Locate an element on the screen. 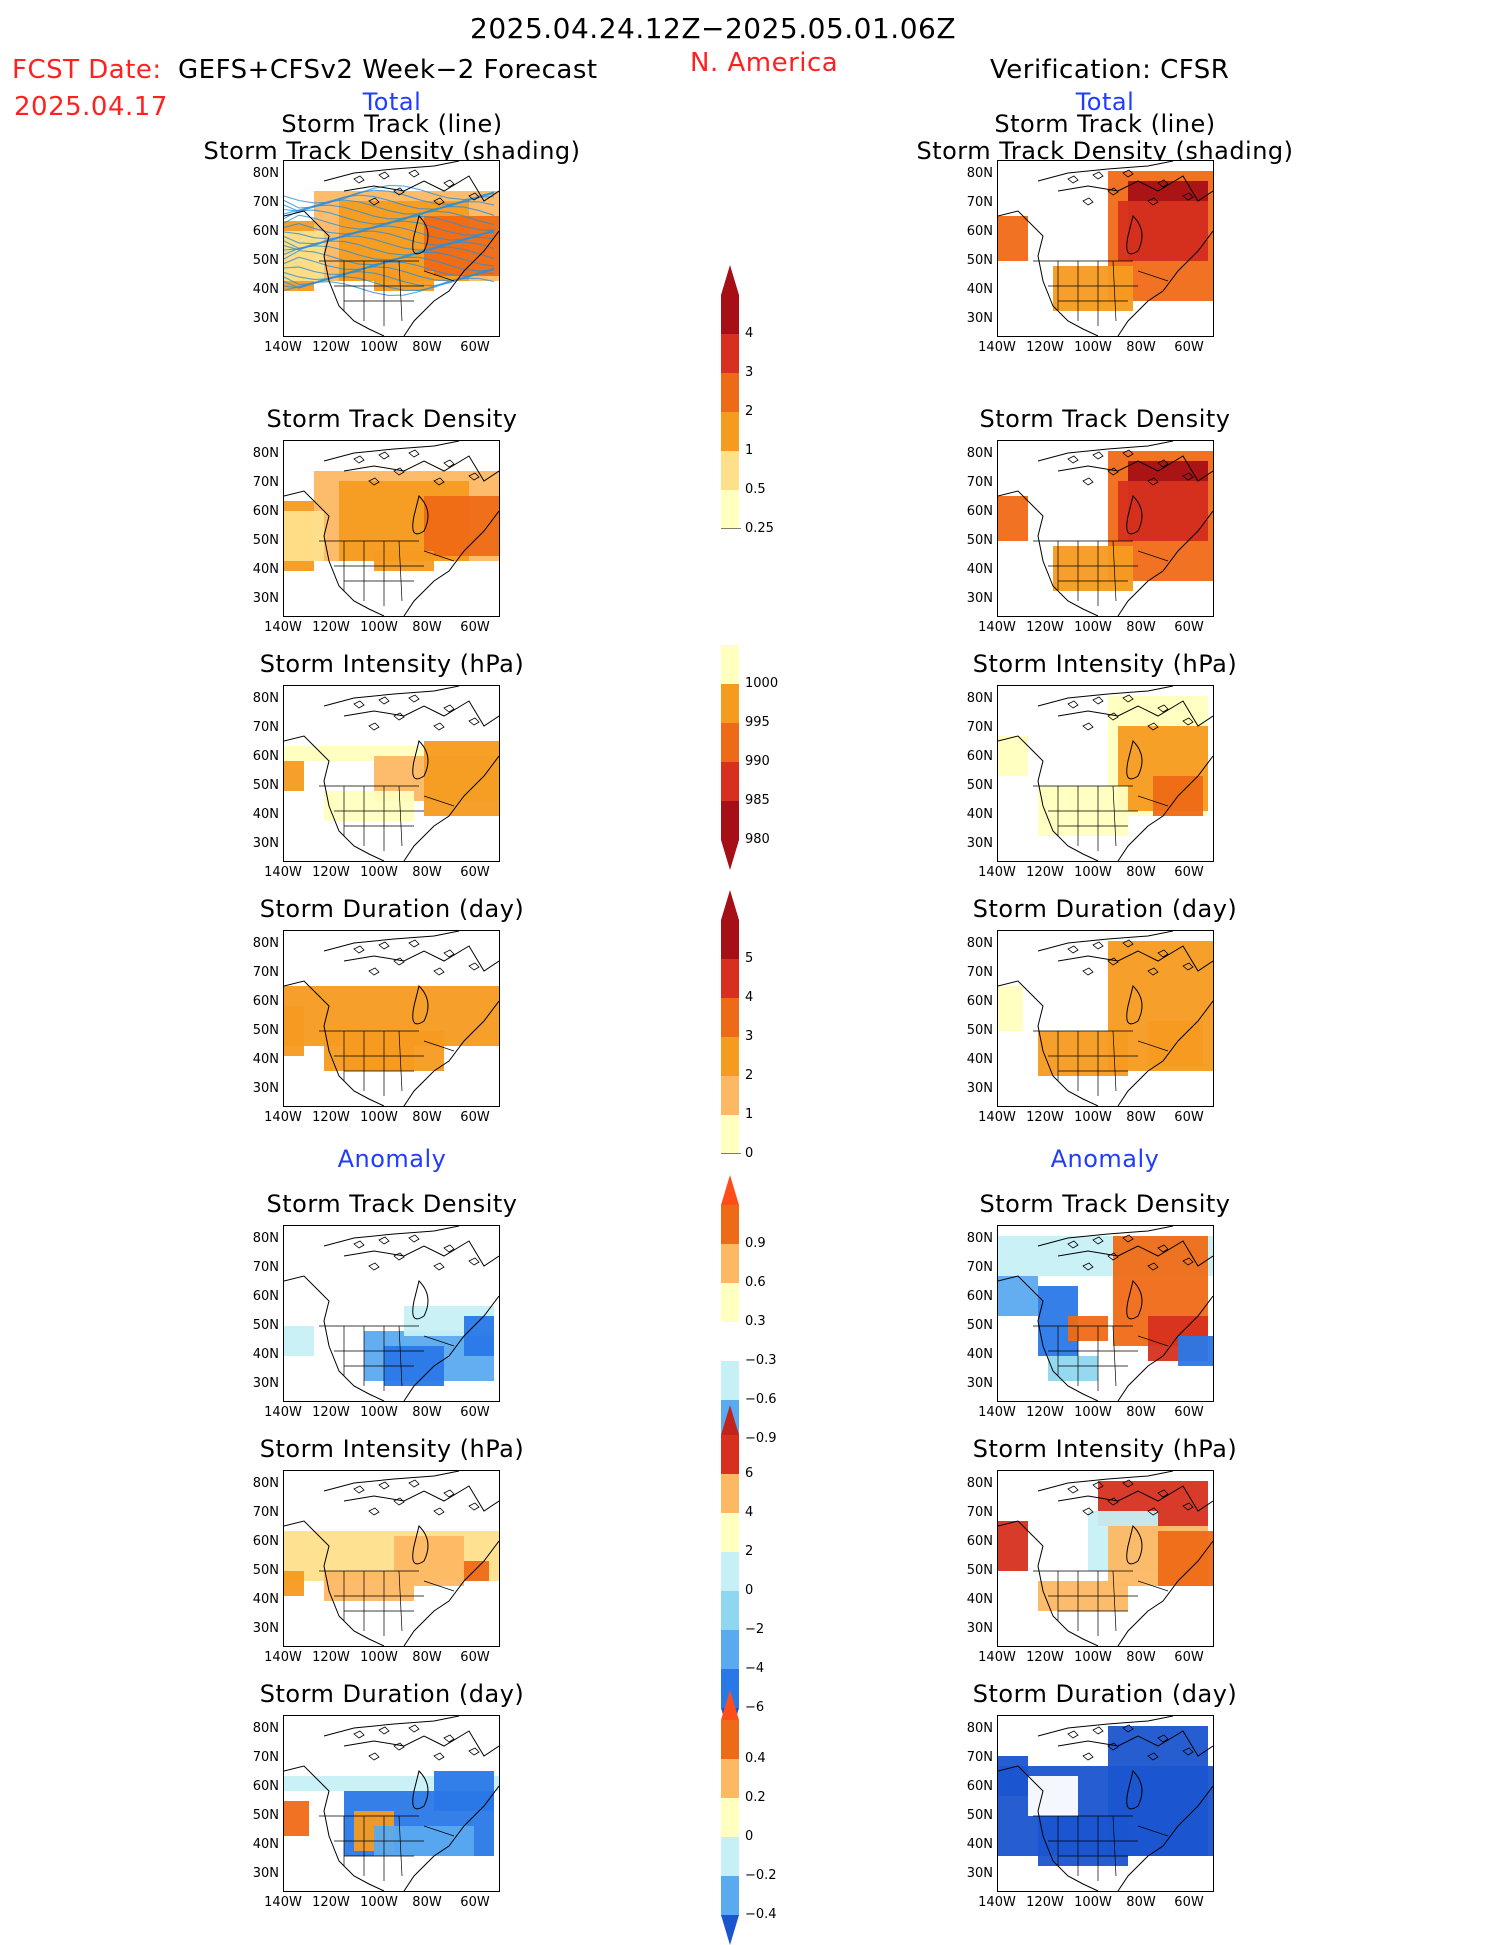 The image size is (1487, 1945). colorbar-tick-label: 985 is located at coordinates (757, 800).